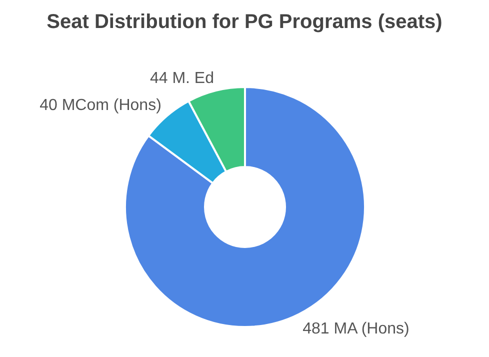 The height and width of the screenshot is (357, 489). Describe the element at coordinates (372, 329) in the screenshot. I see `slice-label: MA (Hons)` at that location.